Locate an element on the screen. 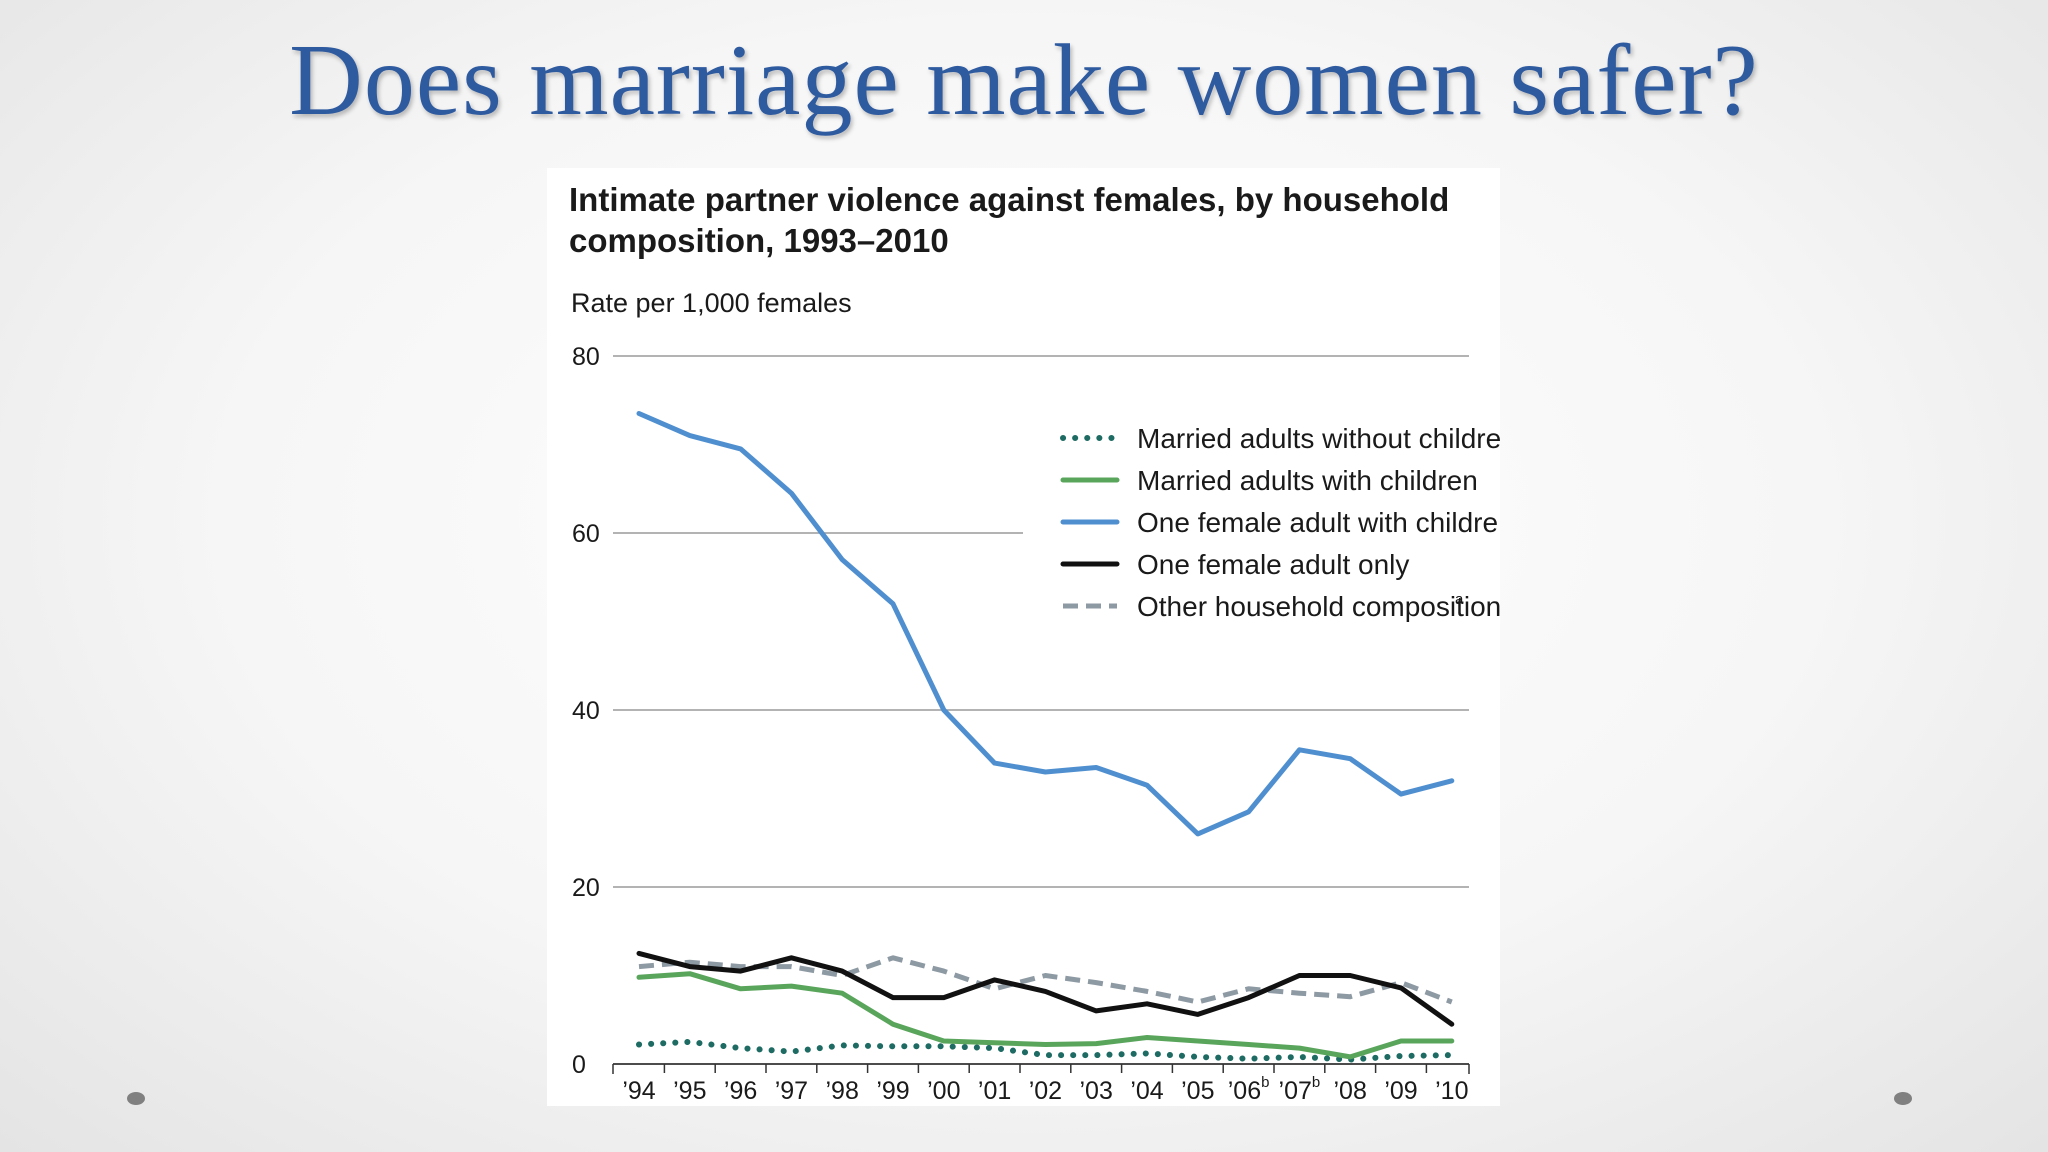  x-tick-label: ’02 is located at coordinates (1045, 1091).